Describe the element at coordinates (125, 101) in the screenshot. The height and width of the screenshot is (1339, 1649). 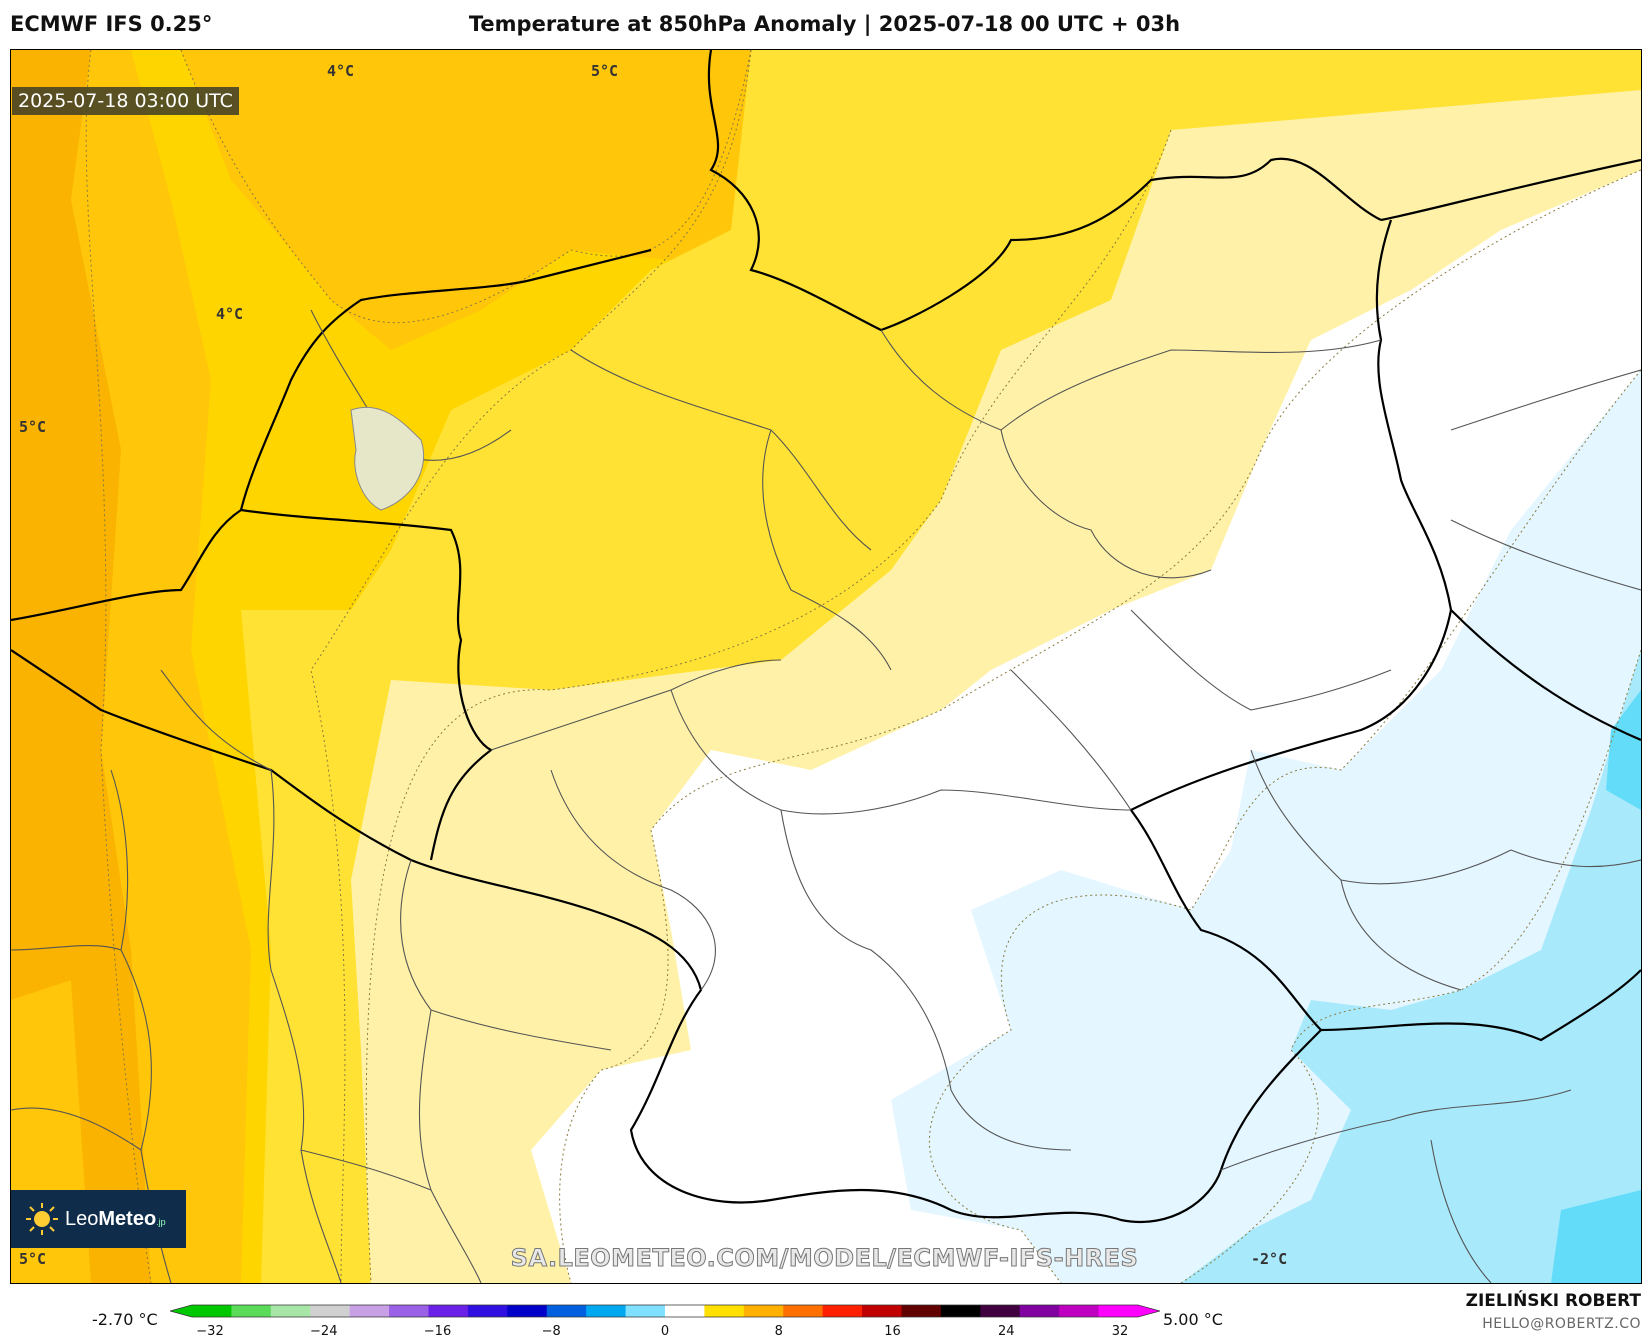
I see `valid-time-badge: 2025-07-18 03:00 UTC` at that location.